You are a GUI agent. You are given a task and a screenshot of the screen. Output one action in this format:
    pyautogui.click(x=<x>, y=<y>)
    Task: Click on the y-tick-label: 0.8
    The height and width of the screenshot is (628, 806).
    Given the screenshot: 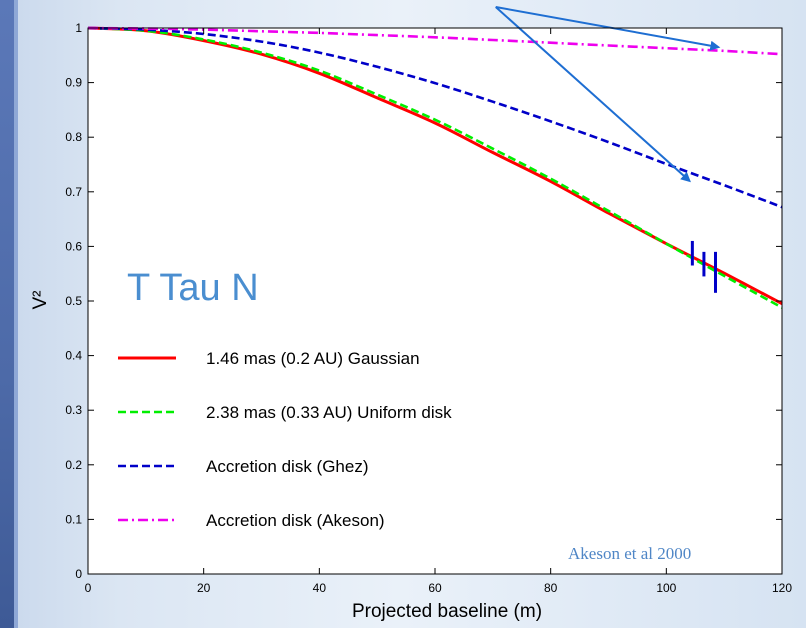 What is the action you would take?
    pyautogui.click(x=73, y=137)
    